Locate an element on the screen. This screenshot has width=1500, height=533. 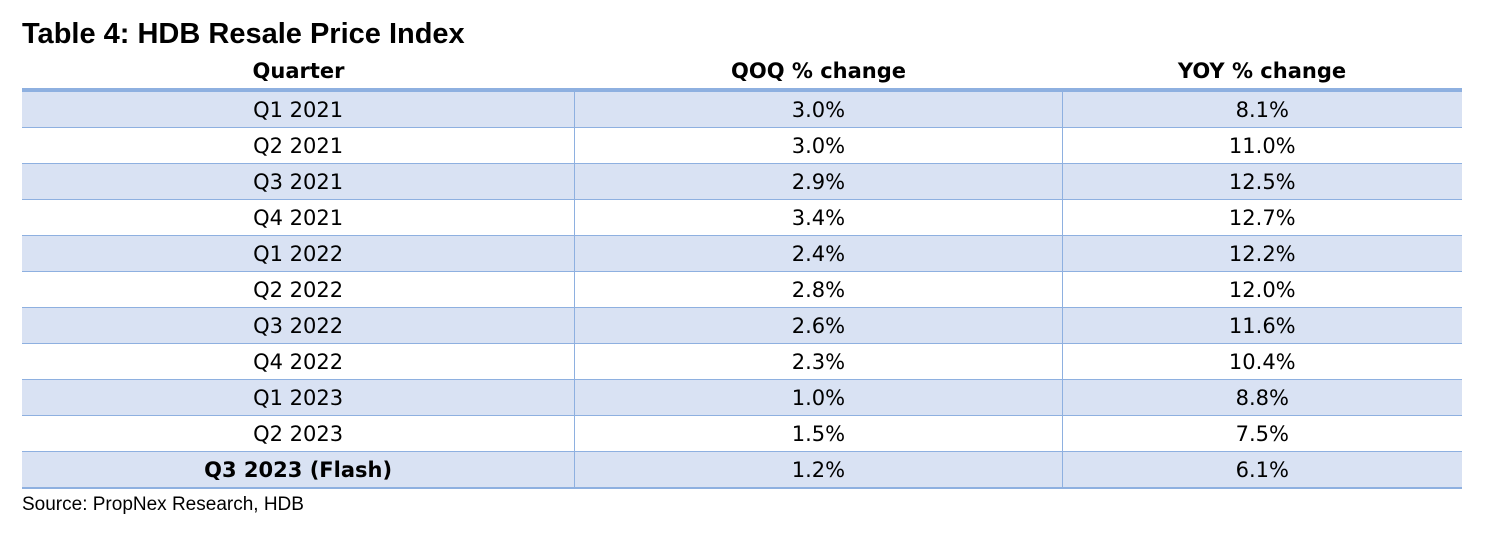
table-row: Q3 2021 2.9% 12.5% is located at coordinates (742, 182).